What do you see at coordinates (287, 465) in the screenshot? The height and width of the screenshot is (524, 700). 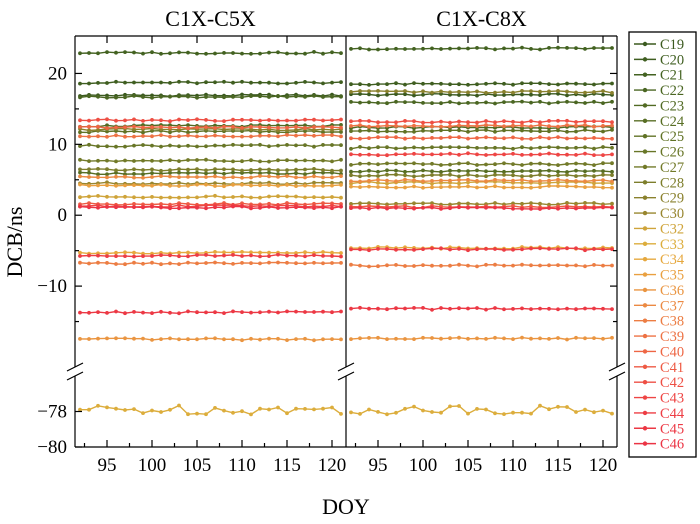 I see `x-tick-label: 115` at bounding box center [287, 465].